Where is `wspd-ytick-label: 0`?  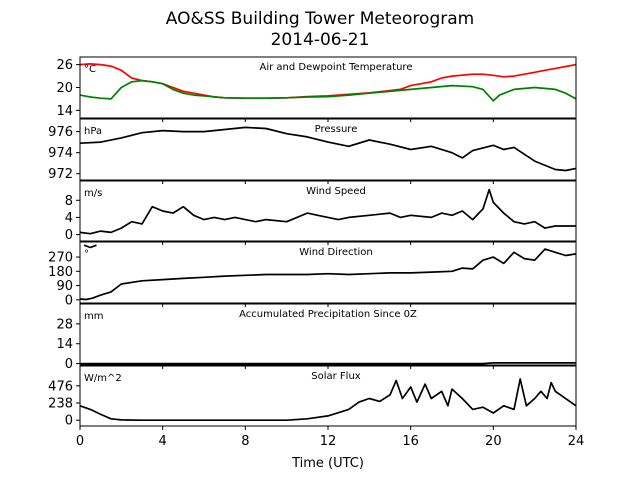 wspd-ytick-label: 0 is located at coordinates (69, 235).